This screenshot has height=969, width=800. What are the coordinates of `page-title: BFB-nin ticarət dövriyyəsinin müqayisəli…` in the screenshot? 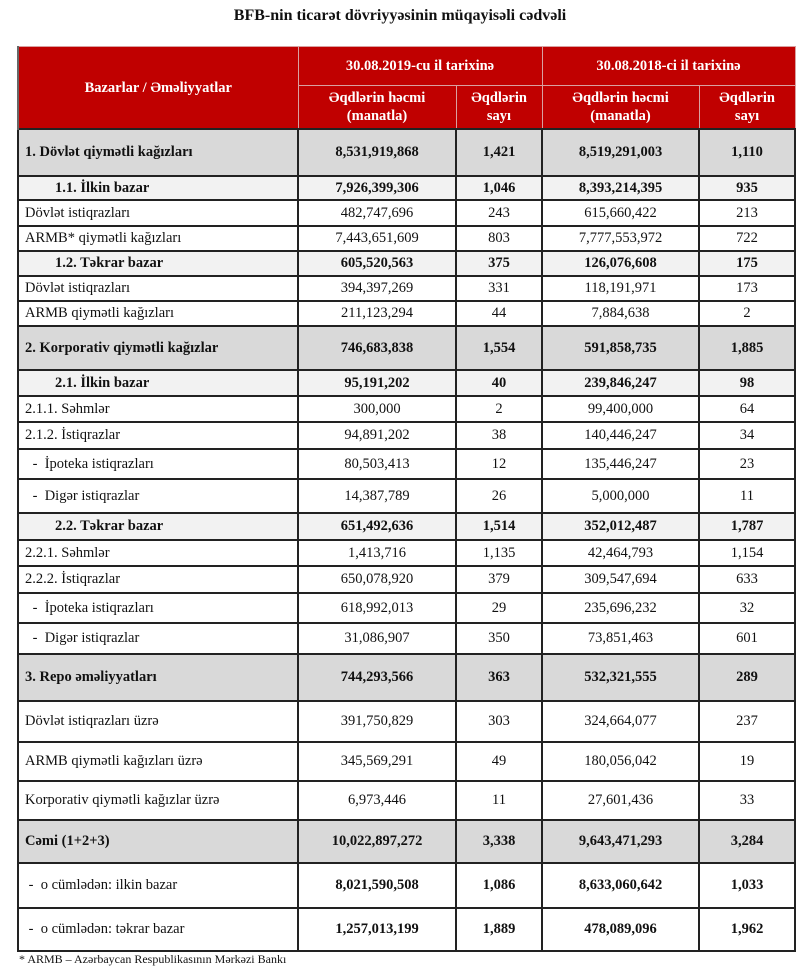 It's located at (400, 15).